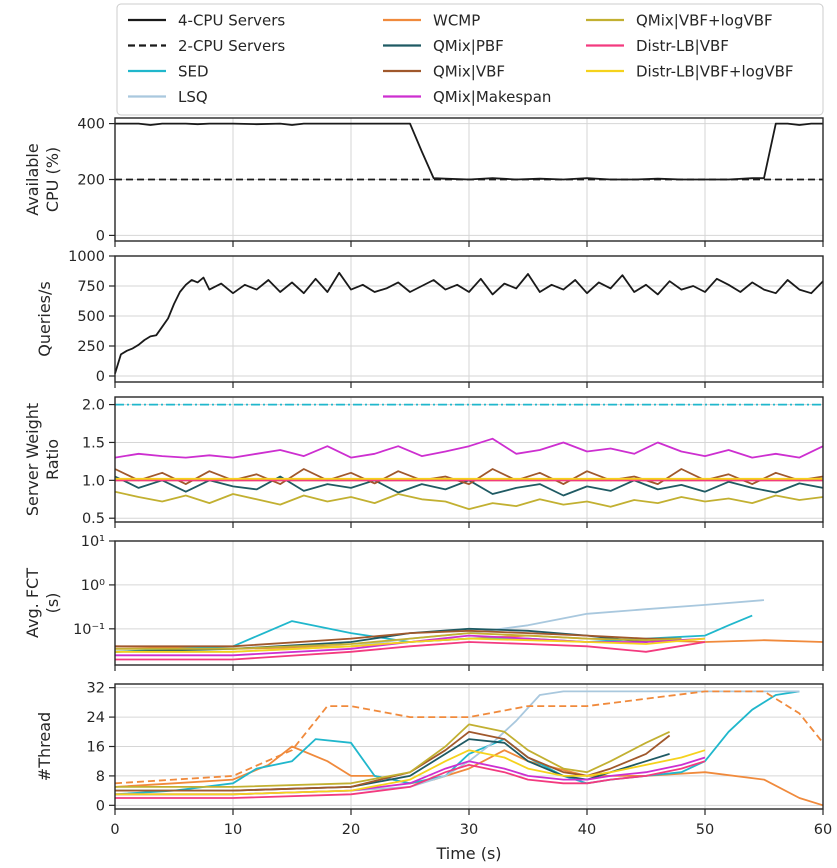 This screenshot has width=837, height=868. I want to click on legend-label: SED, so click(193, 72).